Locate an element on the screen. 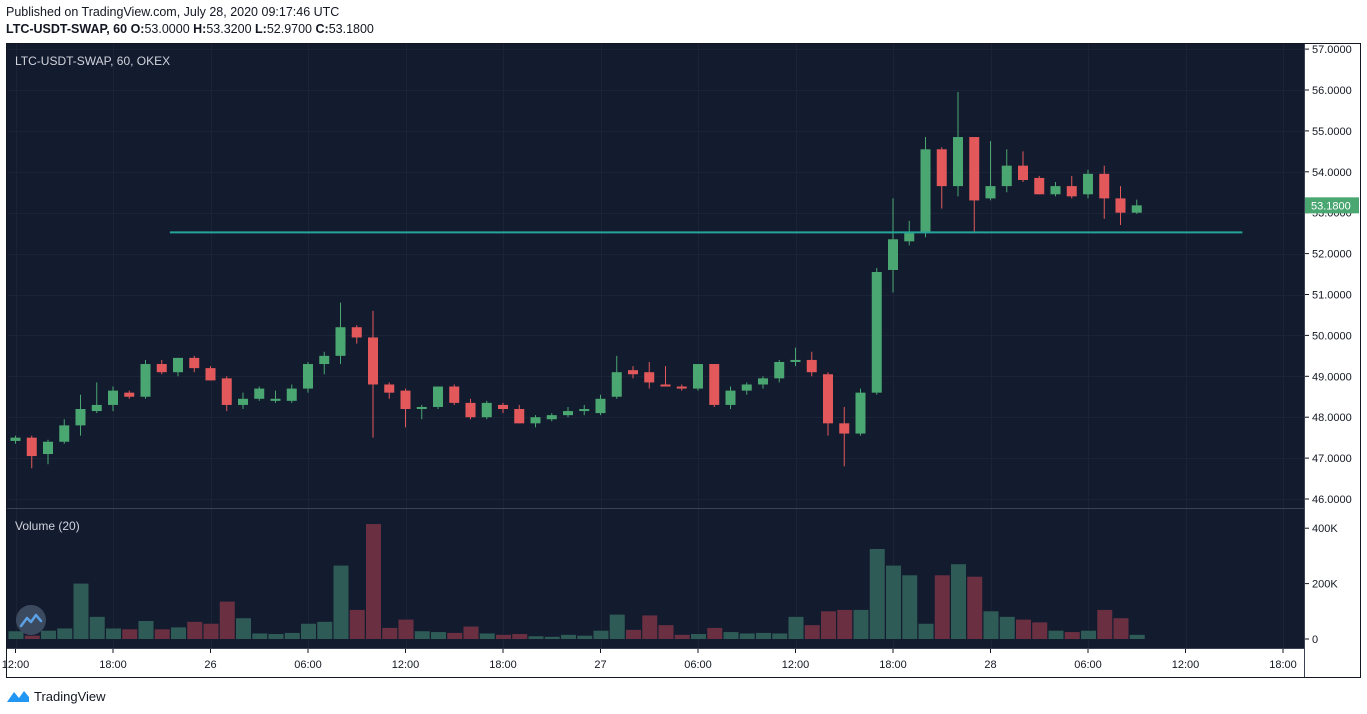 This screenshot has width=1367, height=714. time-tick-label: 27 is located at coordinates (600, 665).